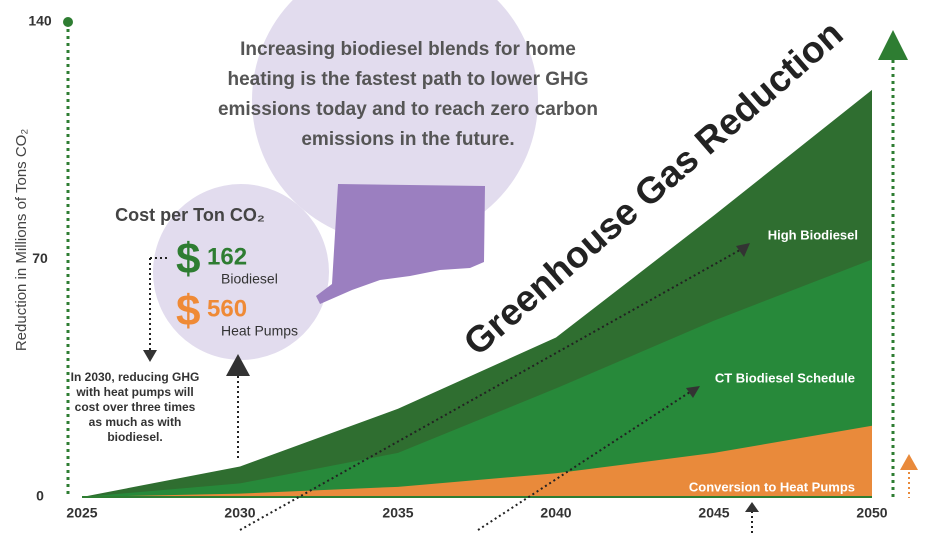 Image resolution: width=933 pixels, height=533 pixels. What do you see at coordinates (407, 79) in the screenshot?
I see `message-line: heating is the fastest path to lower GHG` at bounding box center [407, 79].